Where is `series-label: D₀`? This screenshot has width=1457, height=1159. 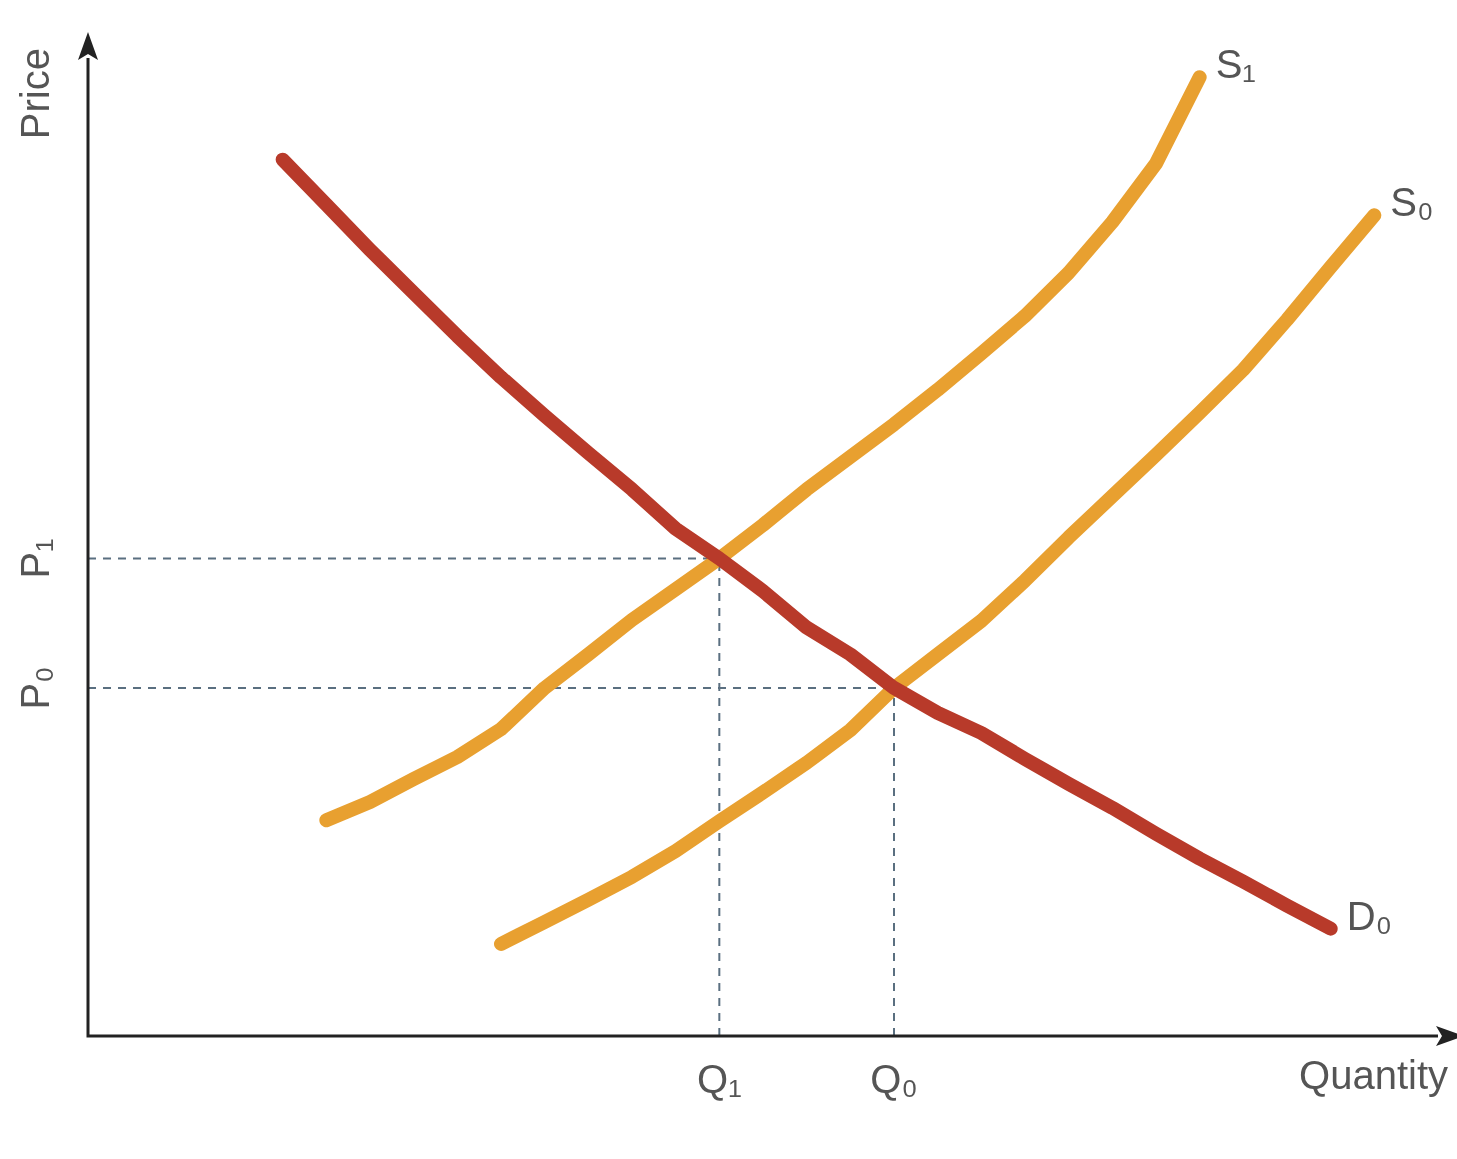 series-label: D₀ is located at coordinates (1369, 915).